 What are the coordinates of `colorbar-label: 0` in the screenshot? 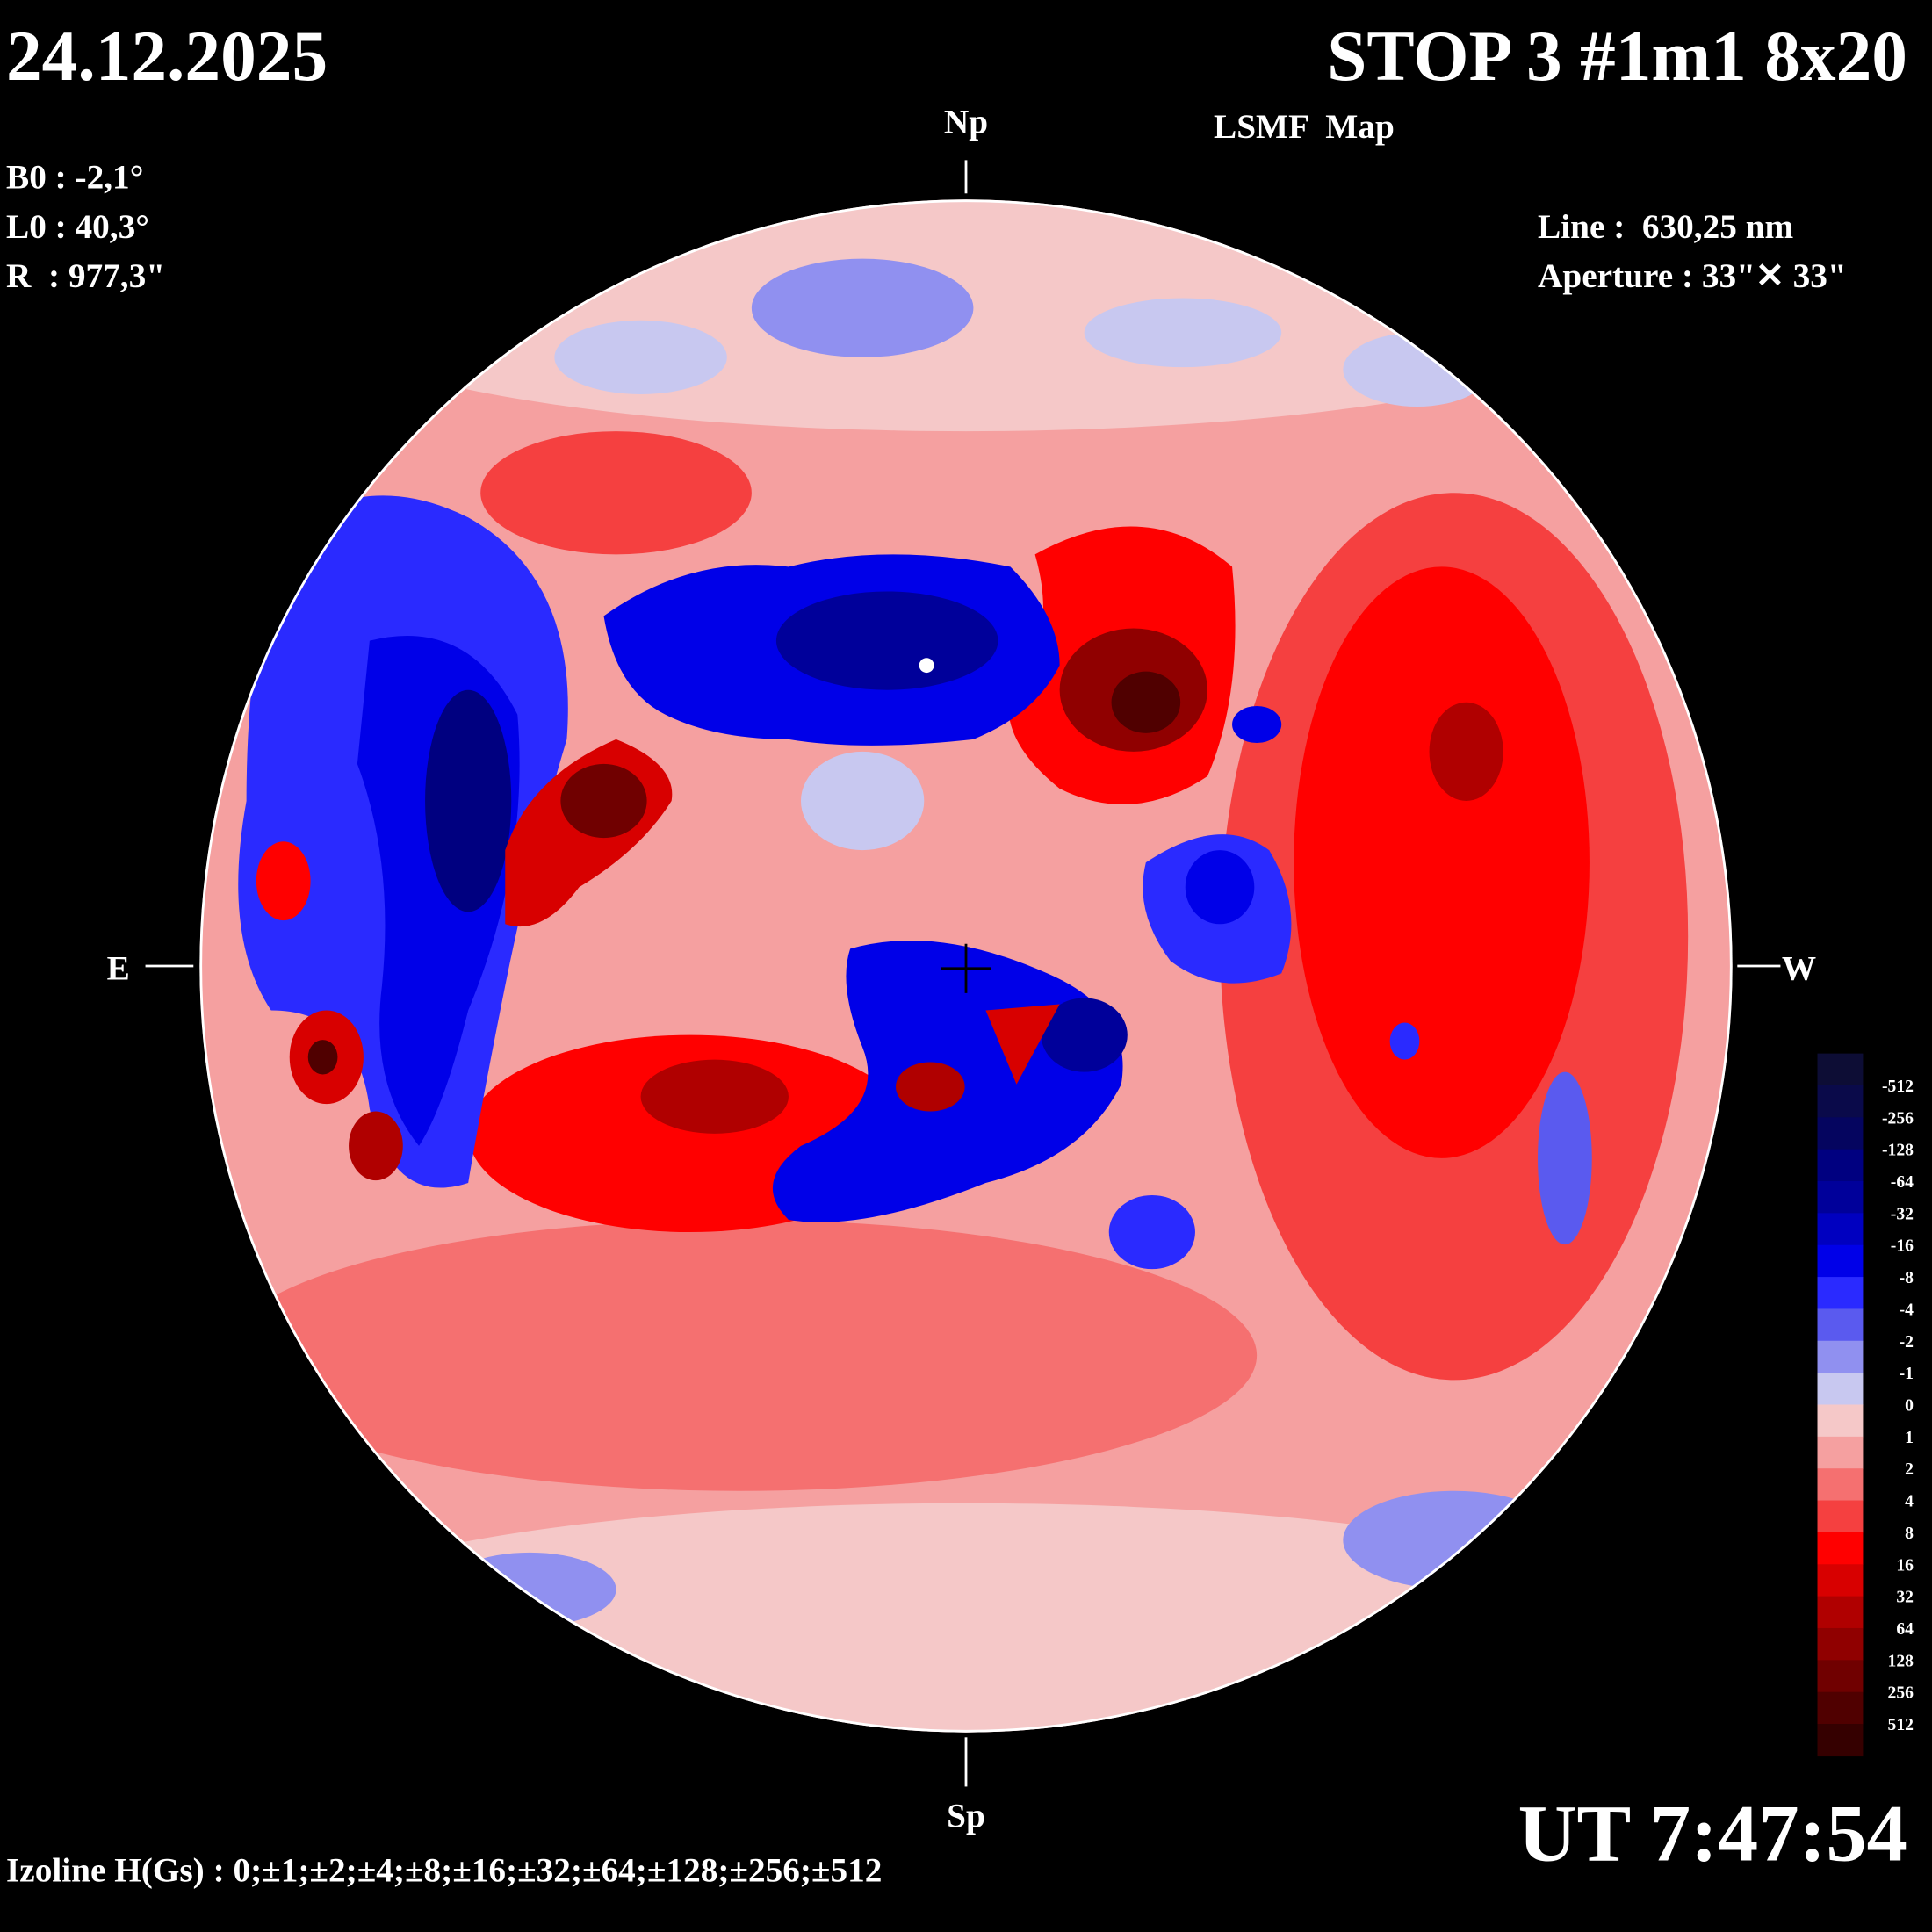 It's located at (1909, 1406).